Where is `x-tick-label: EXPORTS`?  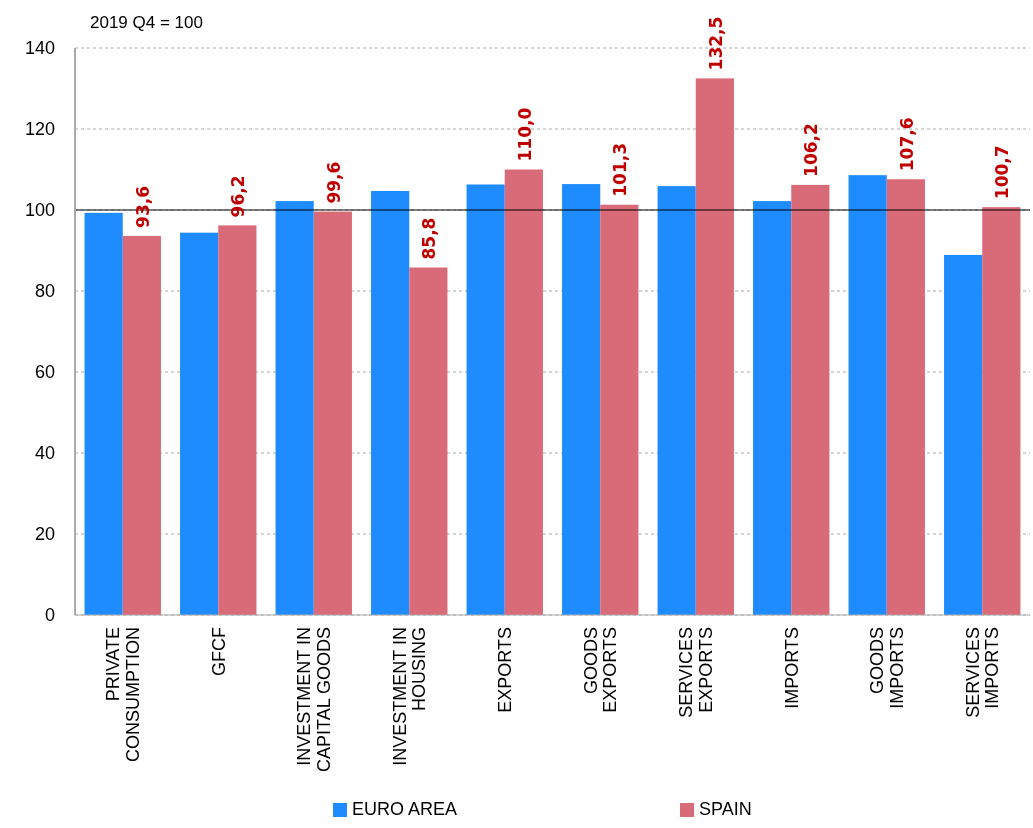
x-tick-label: EXPORTS is located at coordinates (505, 670).